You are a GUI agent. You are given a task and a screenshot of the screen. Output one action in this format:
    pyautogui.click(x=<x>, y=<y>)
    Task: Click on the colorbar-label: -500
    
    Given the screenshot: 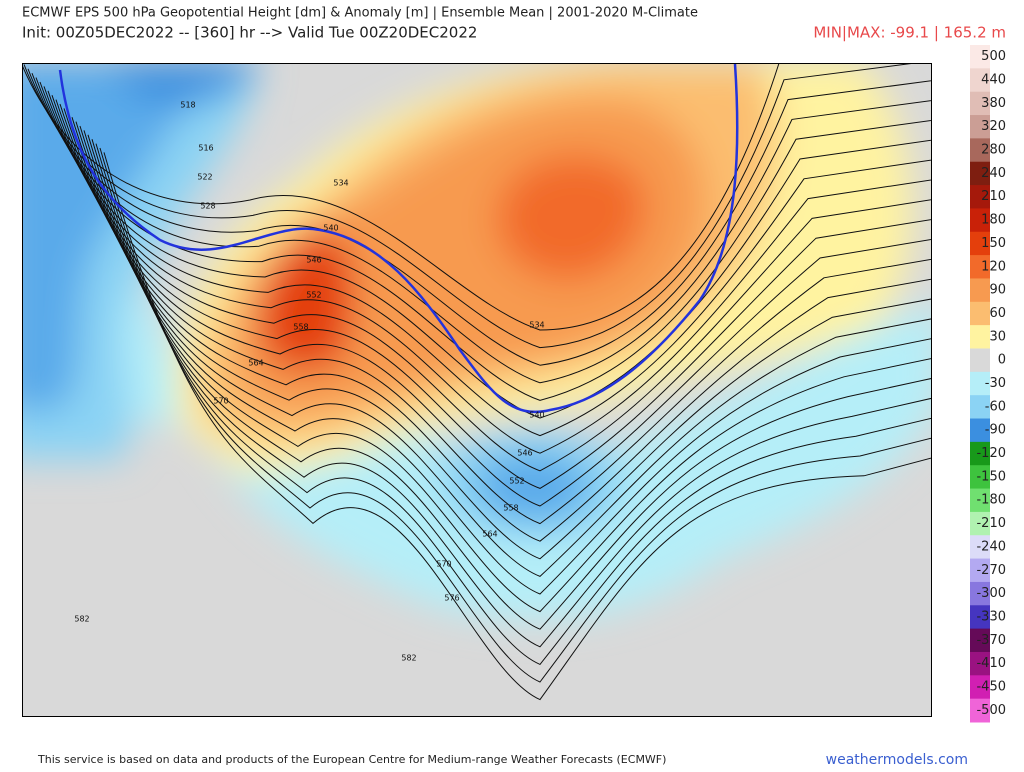 What is the action you would take?
    pyautogui.click(x=991, y=710)
    